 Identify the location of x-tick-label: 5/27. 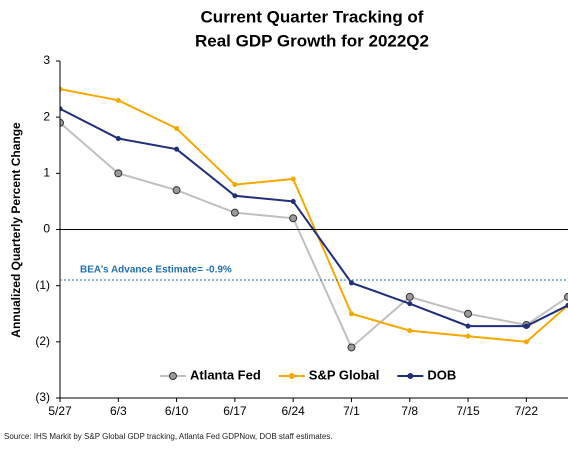
(60, 411).